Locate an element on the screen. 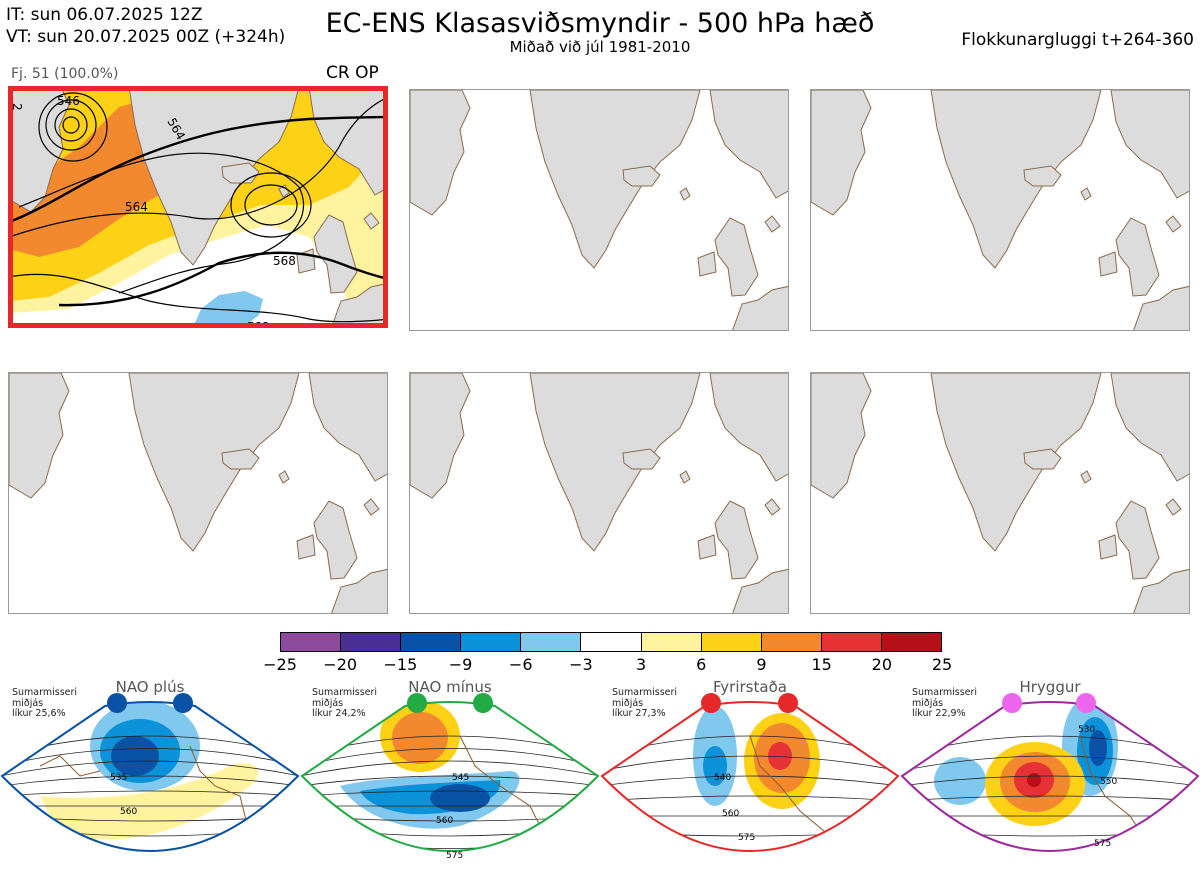 This screenshot has width=1200, height=871. anomaly-colorbar is located at coordinates (611, 642).